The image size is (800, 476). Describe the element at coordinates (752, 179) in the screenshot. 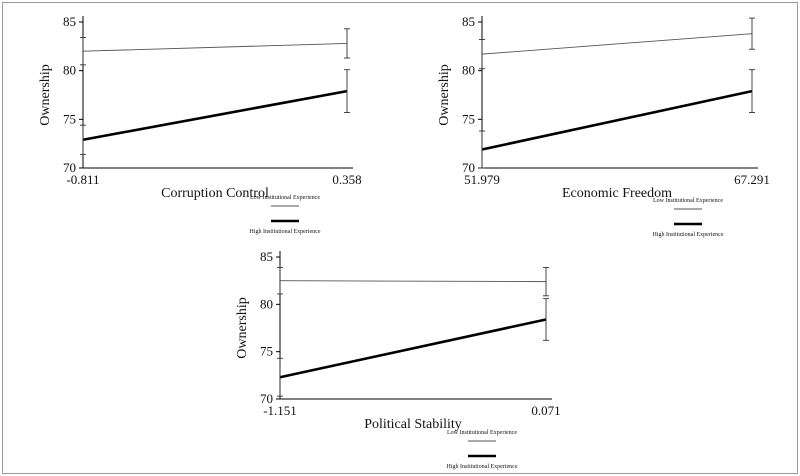

I see `x-tick-label: 67.291` at that location.